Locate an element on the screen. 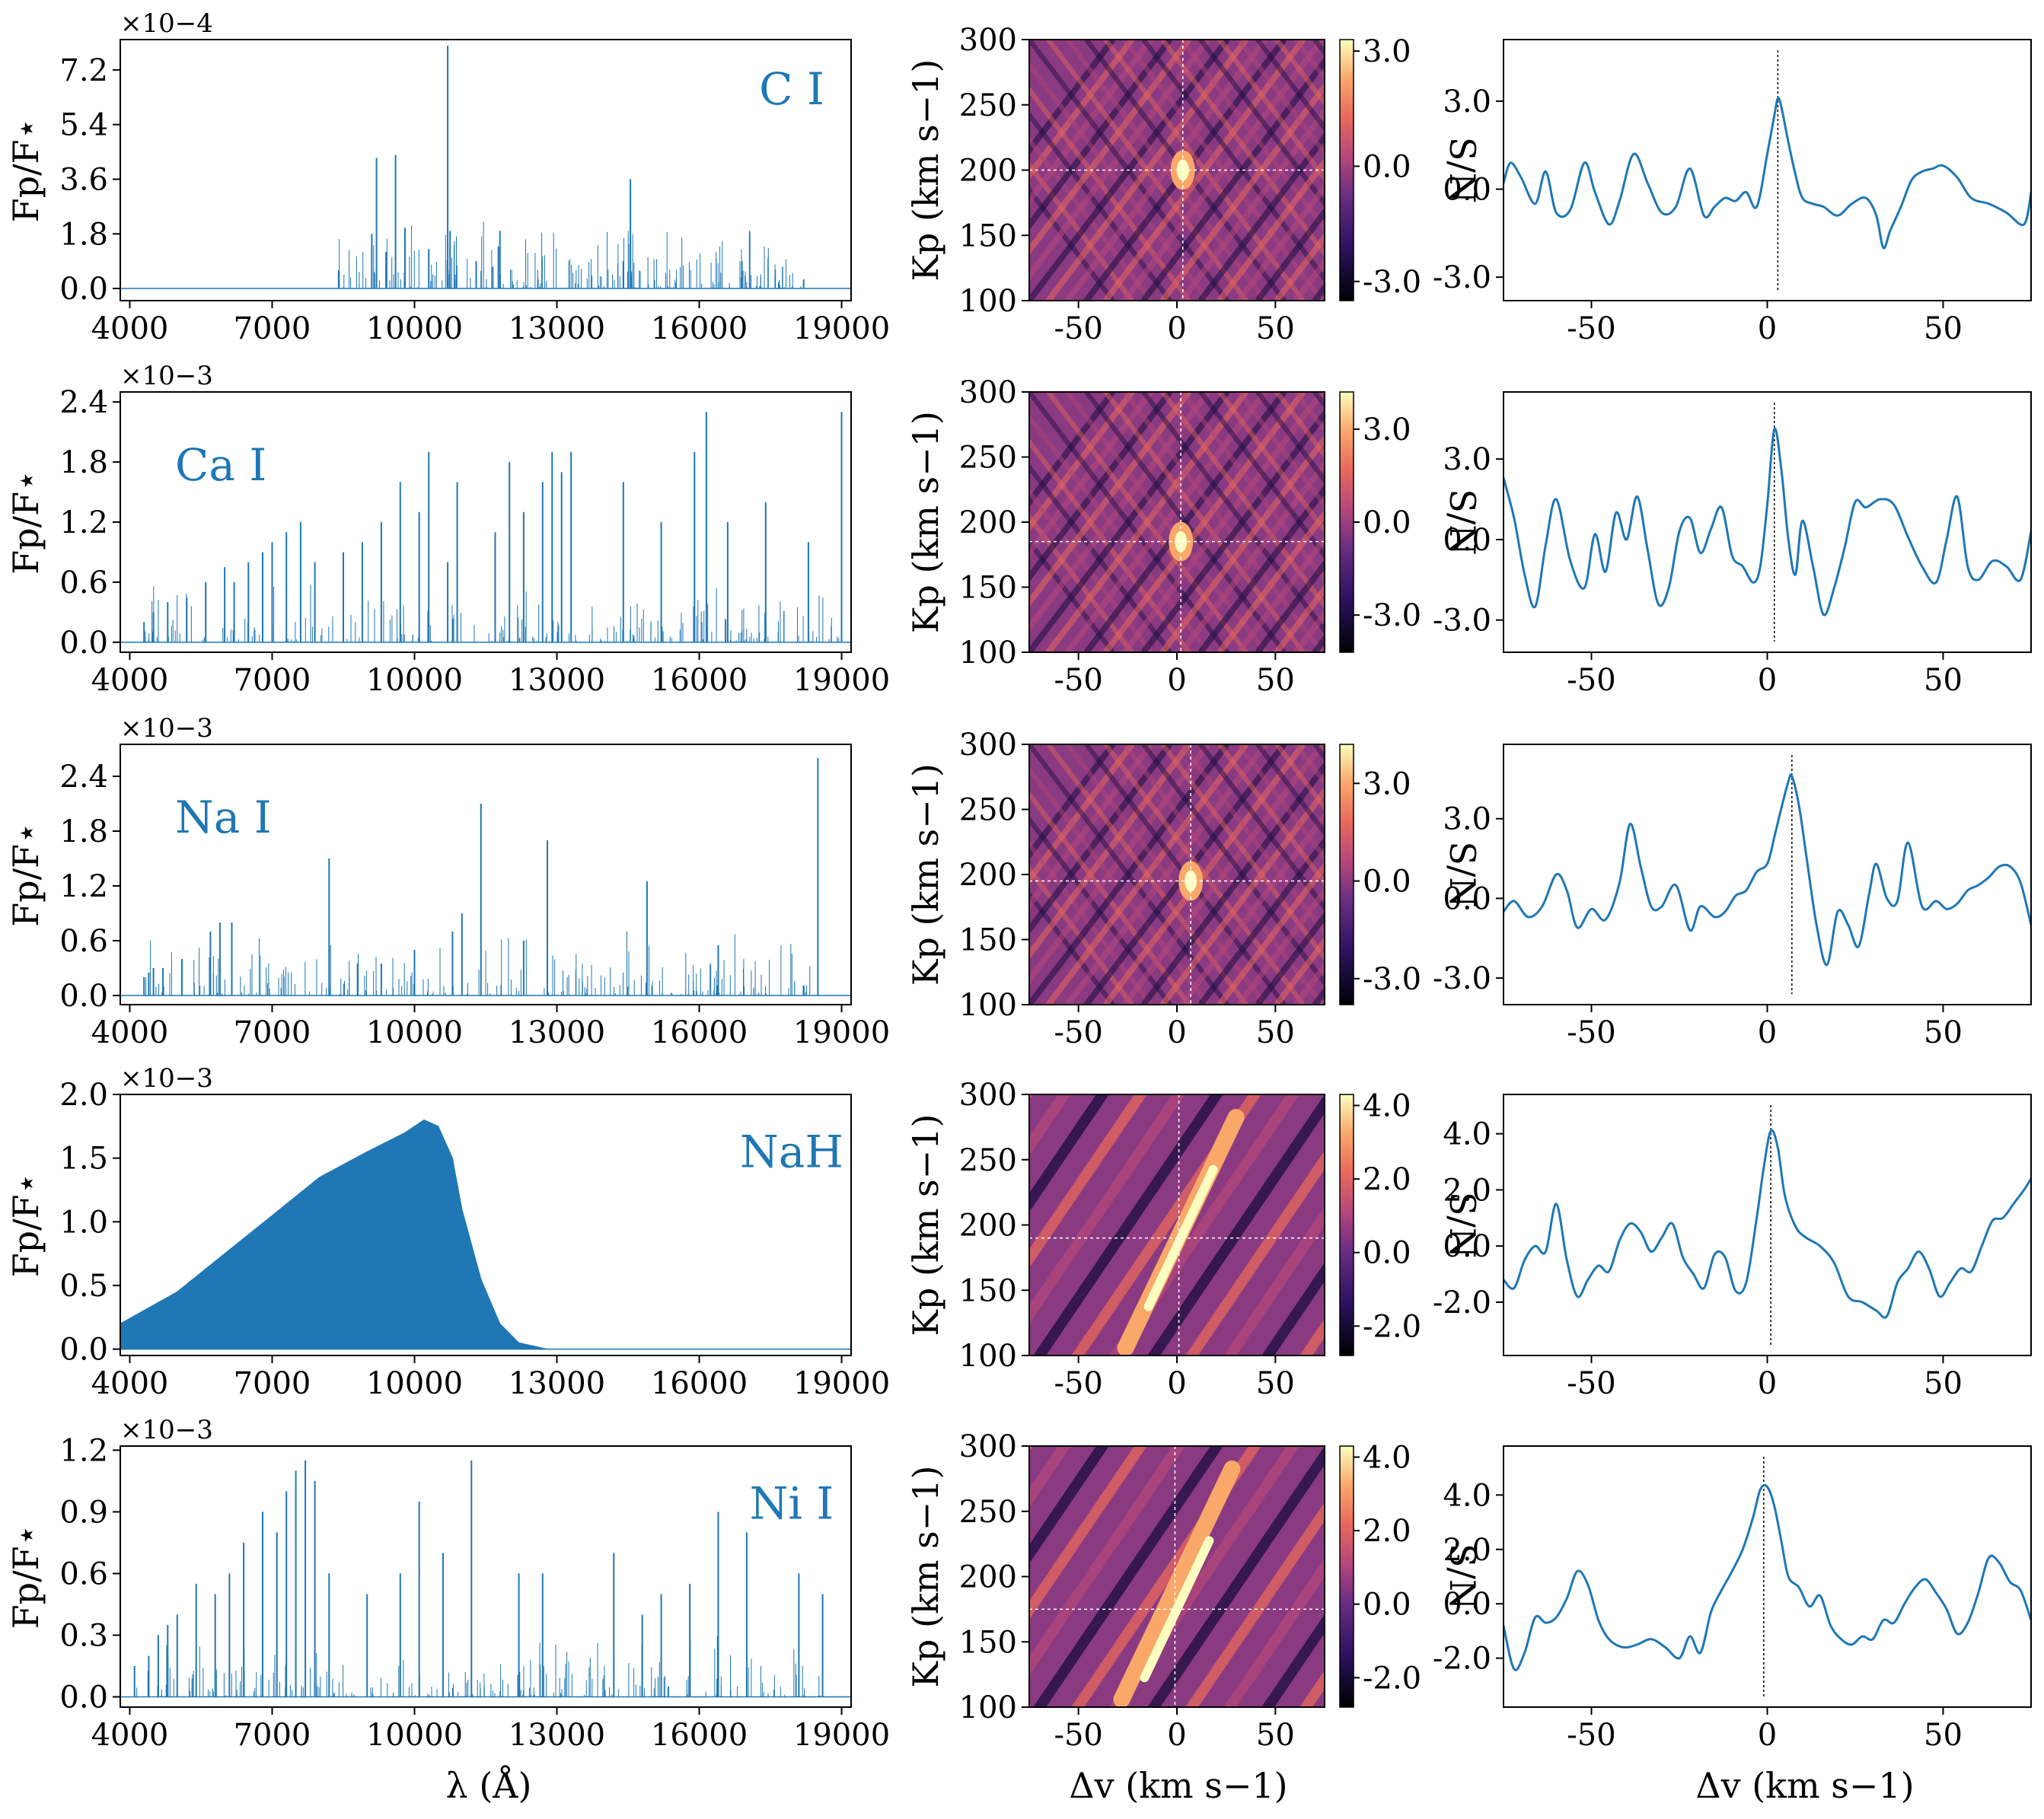 Image resolution: width=2044 pixels, height=1819 pixels. ccf-x-tick-label: 50 is located at coordinates (1943, 1032).